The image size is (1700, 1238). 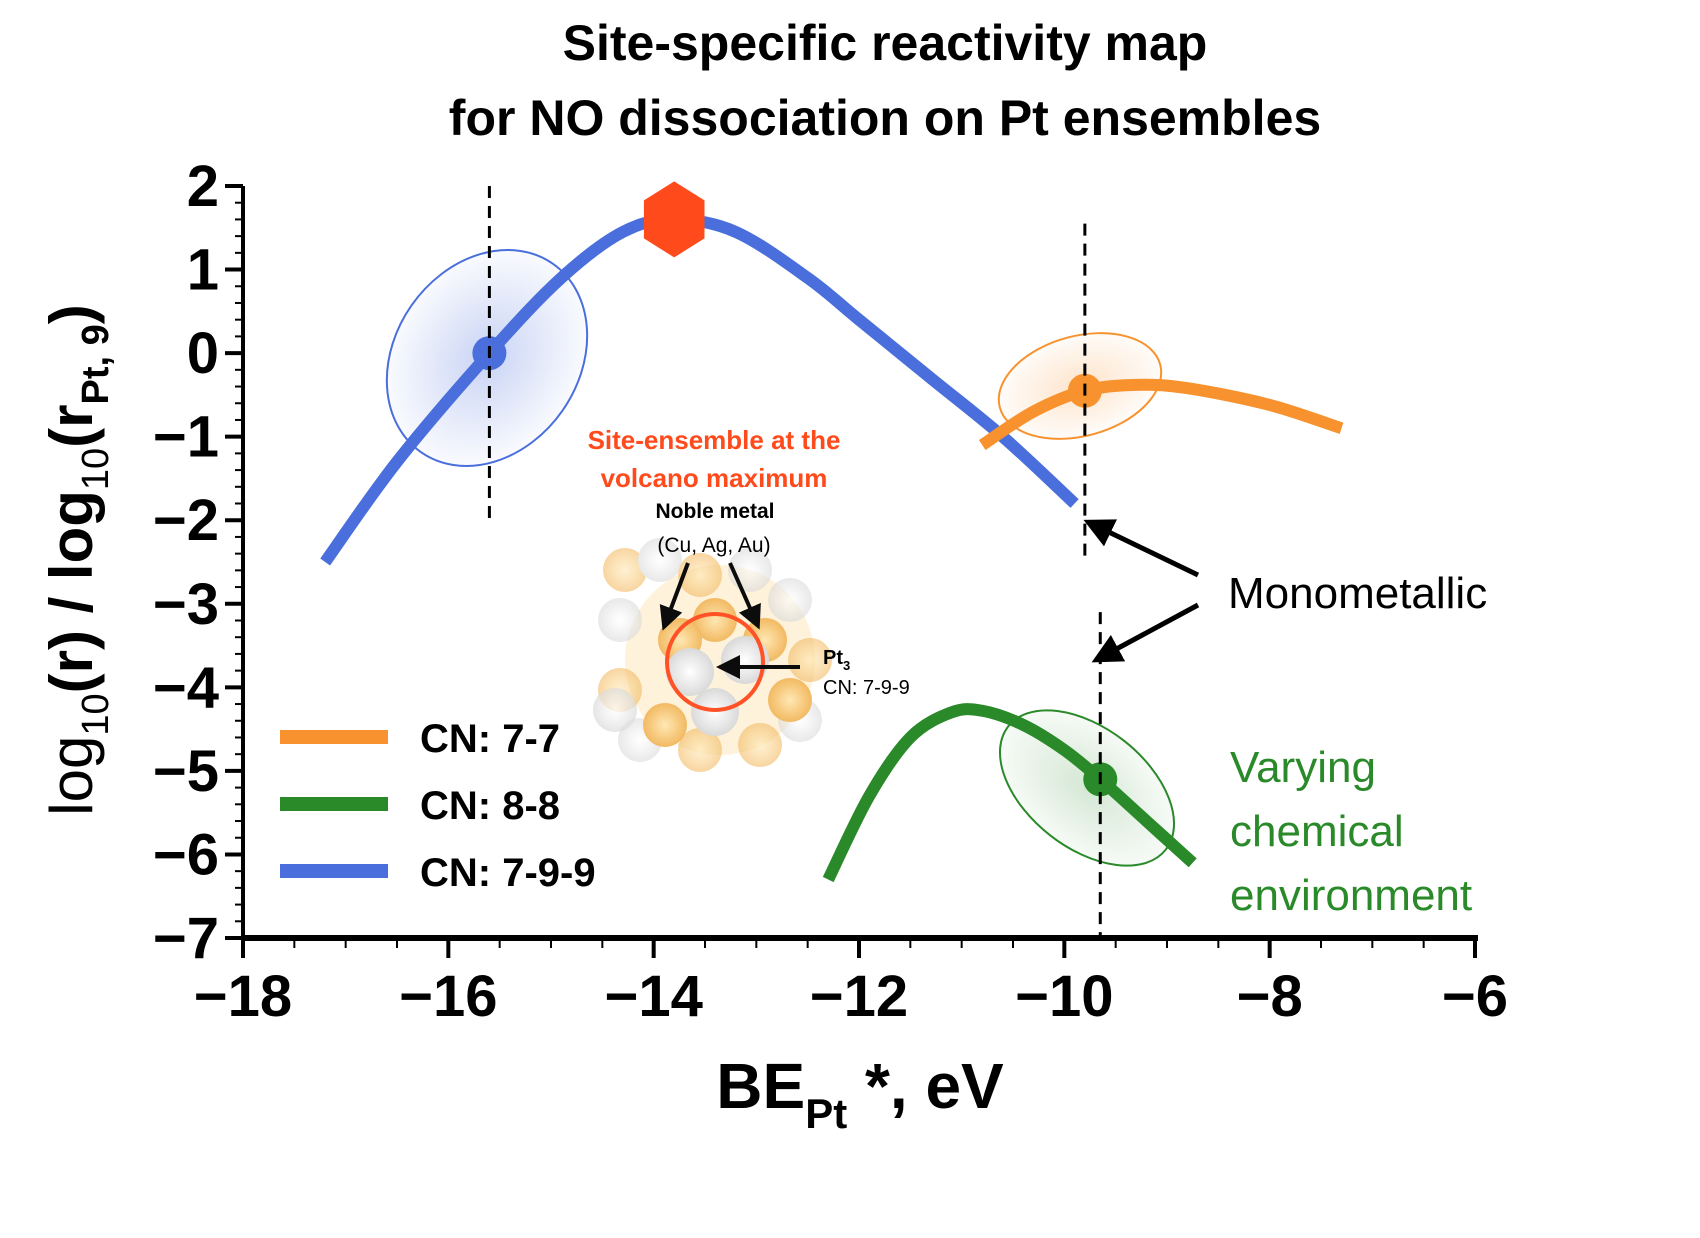 I want to click on y-tick-label: −6, so click(x=186, y=854).